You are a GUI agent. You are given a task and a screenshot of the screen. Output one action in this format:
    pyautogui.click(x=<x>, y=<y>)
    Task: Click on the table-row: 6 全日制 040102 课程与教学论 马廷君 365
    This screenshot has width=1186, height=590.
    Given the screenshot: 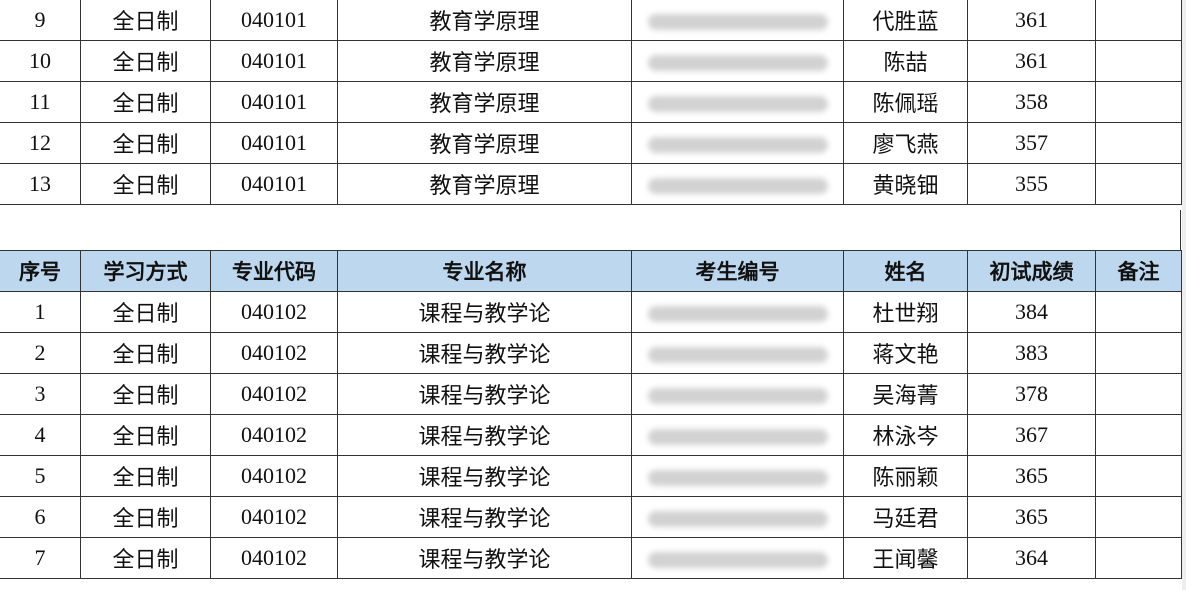 What is the action you would take?
    pyautogui.click(x=591, y=517)
    